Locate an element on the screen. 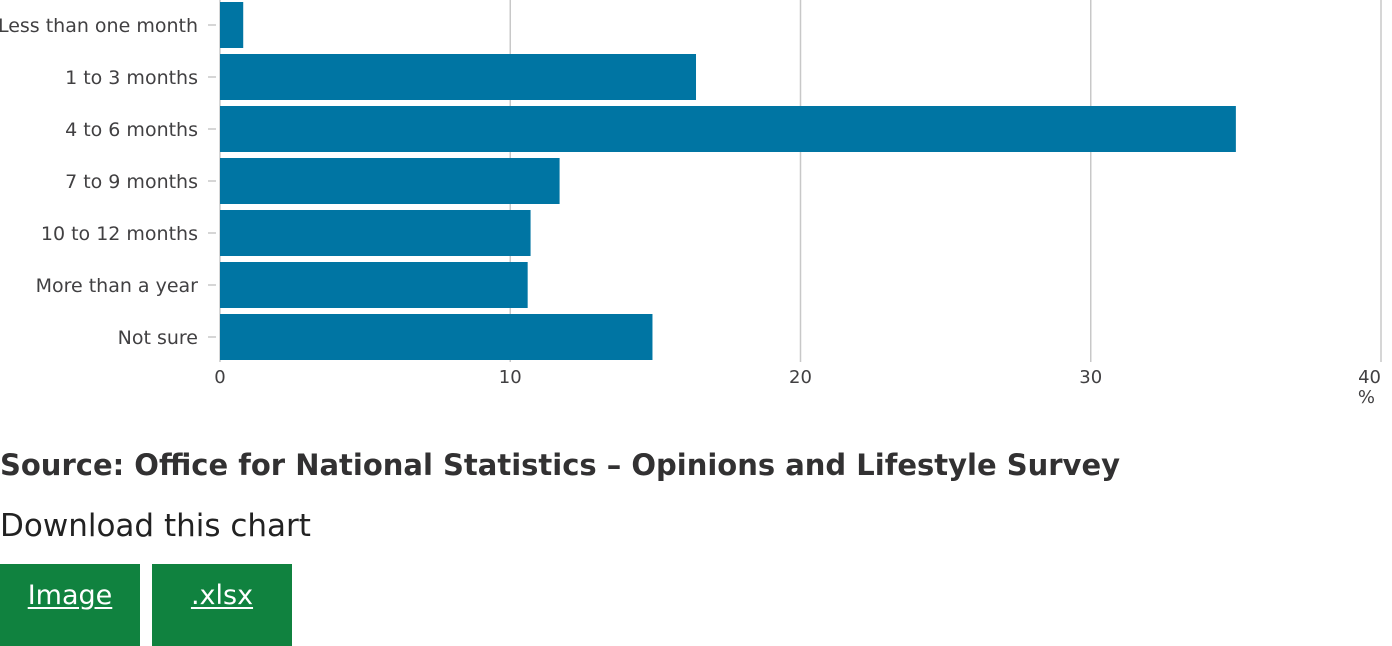  category-label: 10 to 12 months is located at coordinates (119, 234).